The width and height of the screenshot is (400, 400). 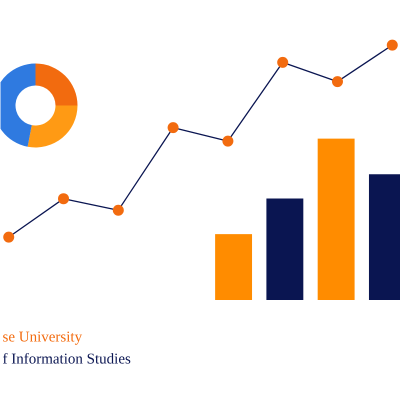 What do you see at coordinates (42, 338) in the screenshot?
I see `text: se University` at bounding box center [42, 338].